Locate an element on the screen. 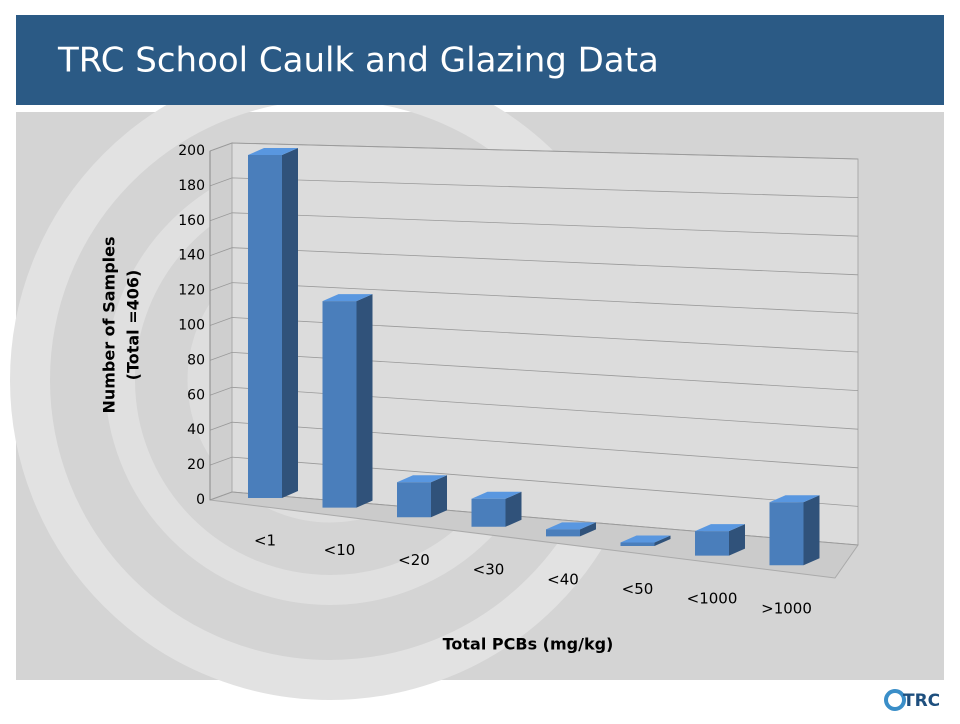 The width and height of the screenshot is (960, 724). x-tick-label: <50 is located at coordinates (638, 589).